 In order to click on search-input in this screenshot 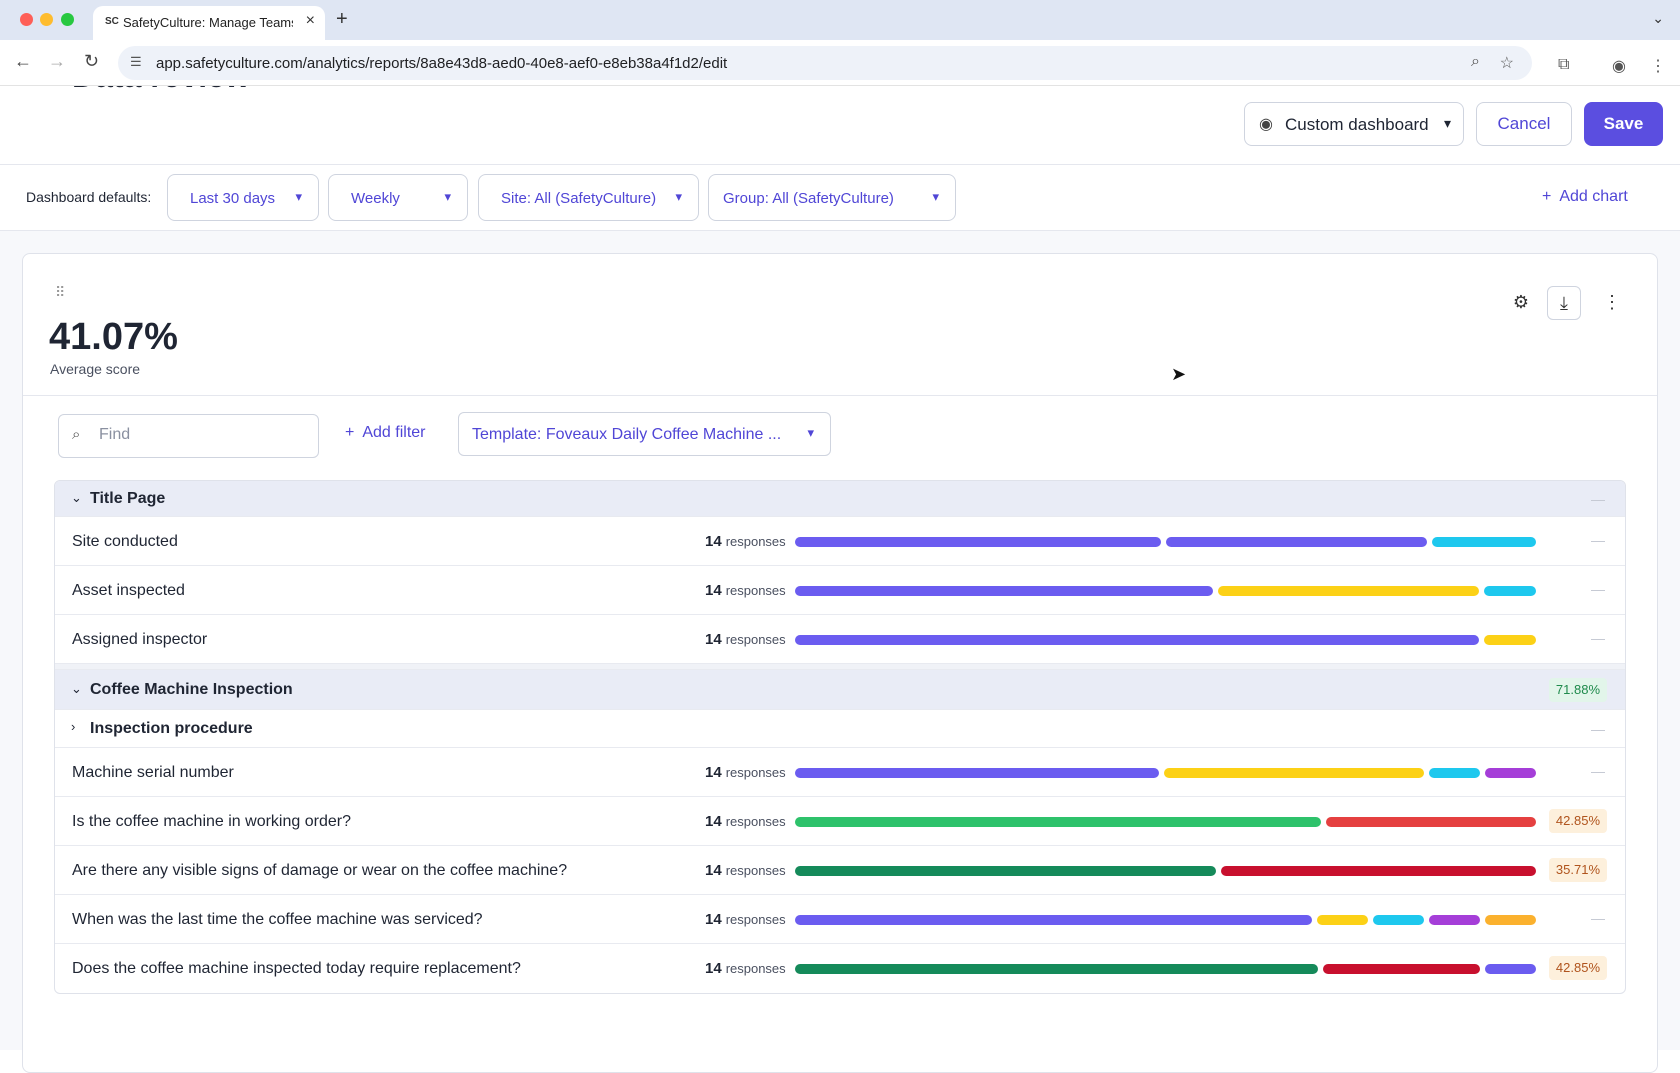, I will do `click(202, 435)`.